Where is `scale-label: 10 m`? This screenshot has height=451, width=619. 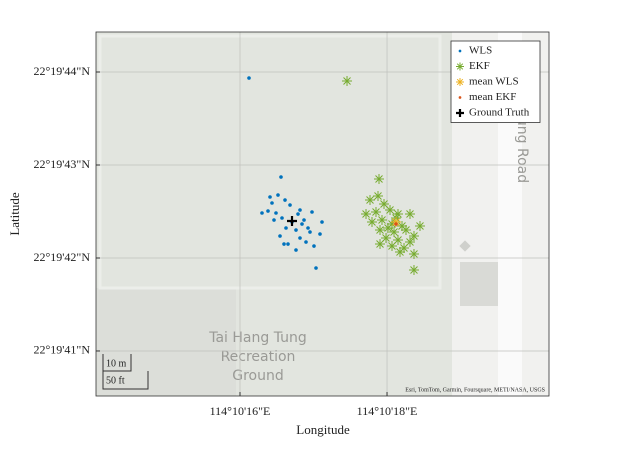 scale-label: 10 m is located at coordinates (116, 363).